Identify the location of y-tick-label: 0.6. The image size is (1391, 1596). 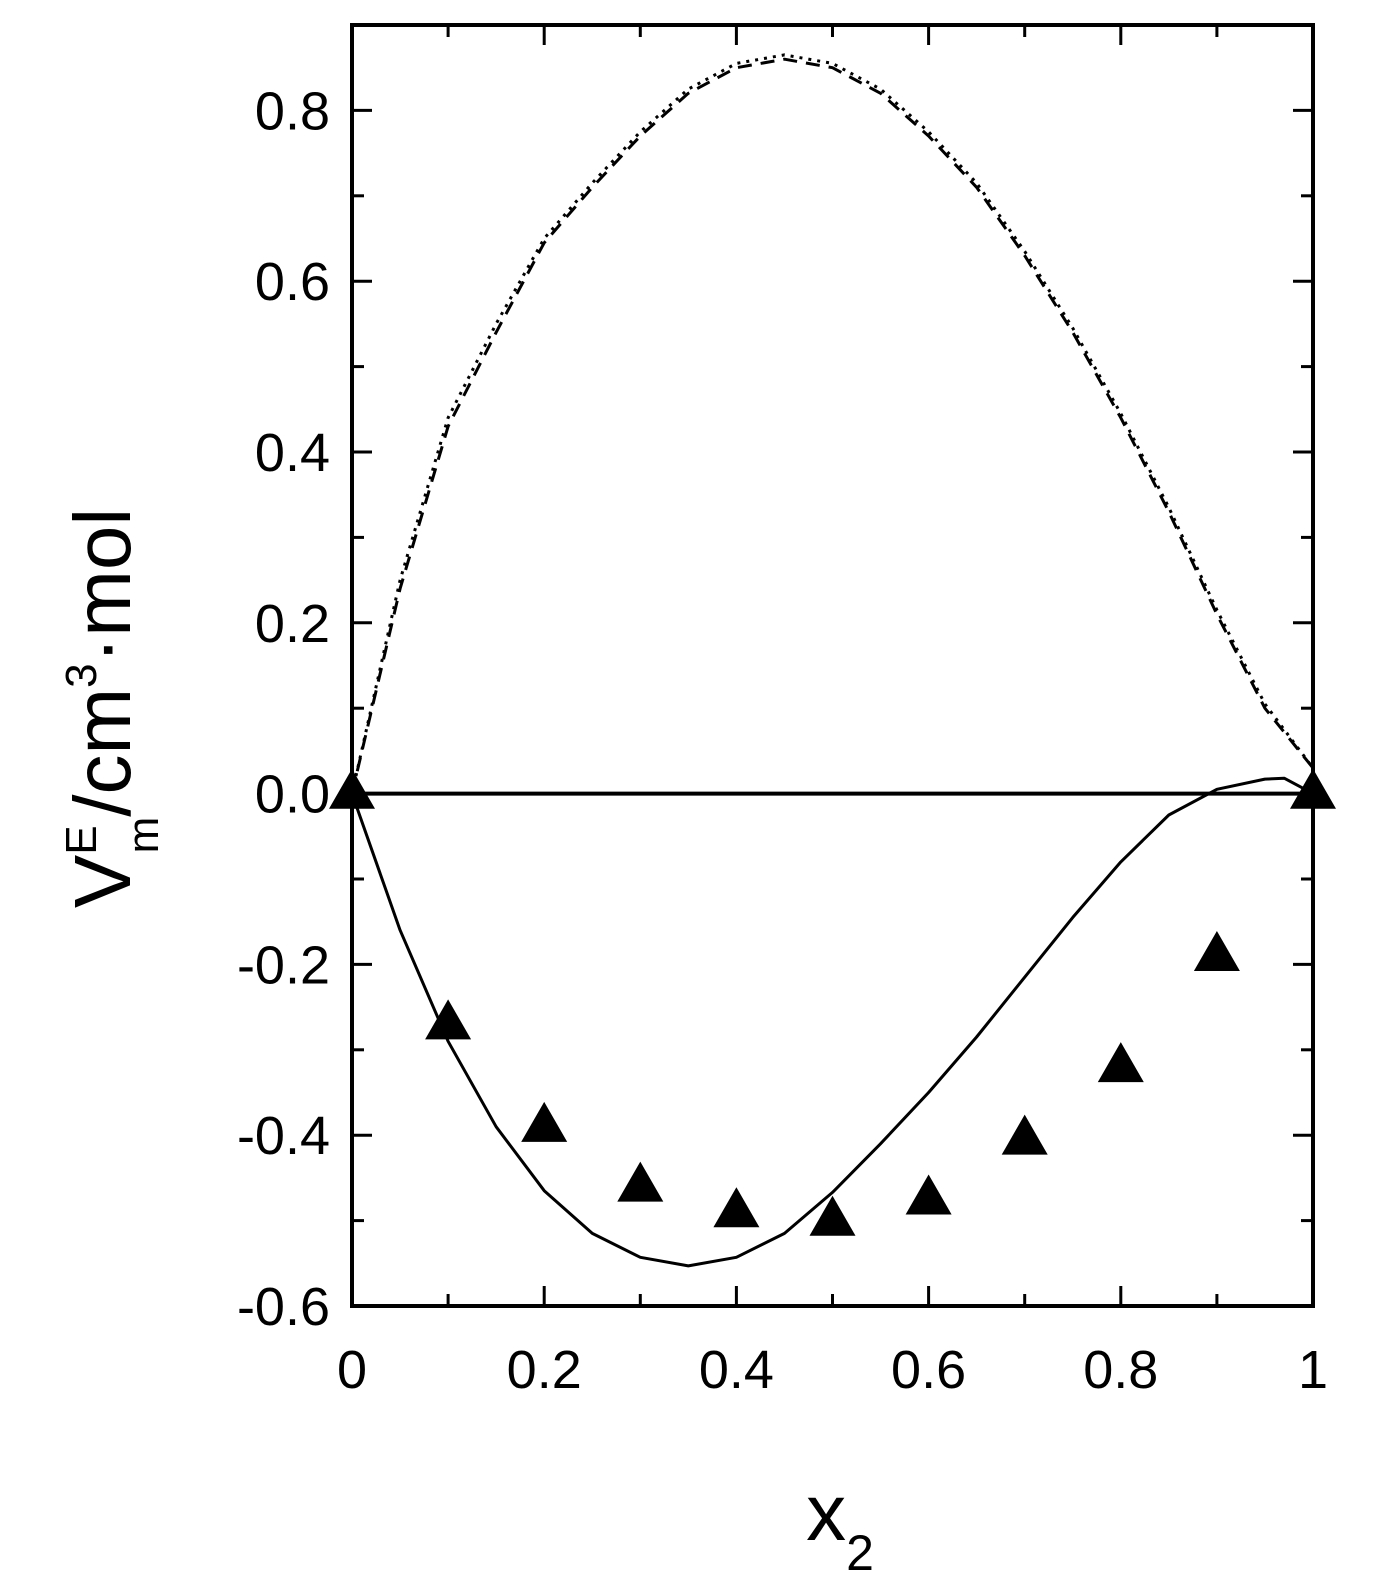
(292, 282).